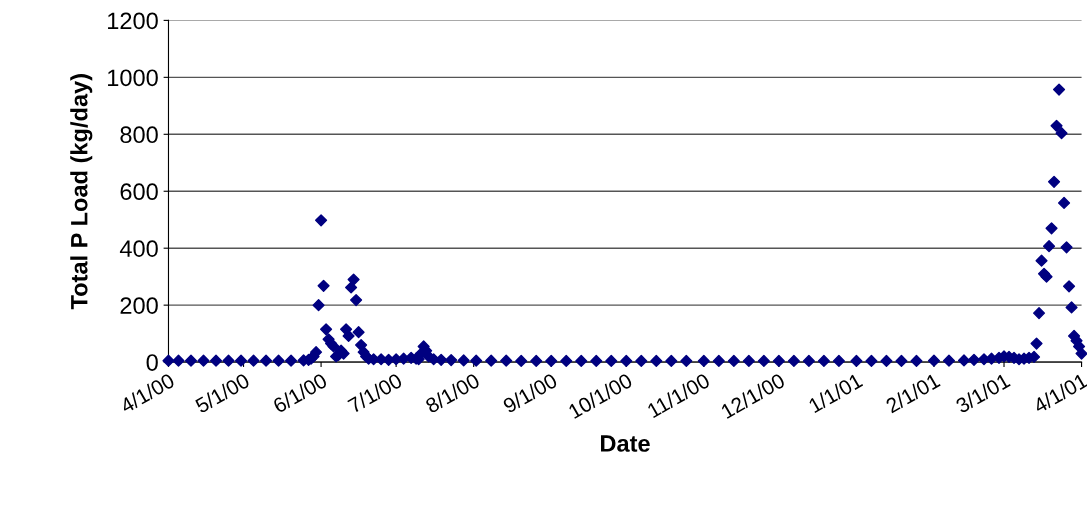 The width and height of the screenshot is (1087, 510). What do you see at coordinates (152, 362) in the screenshot?
I see `y-tick-label: 0` at bounding box center [152, 362].